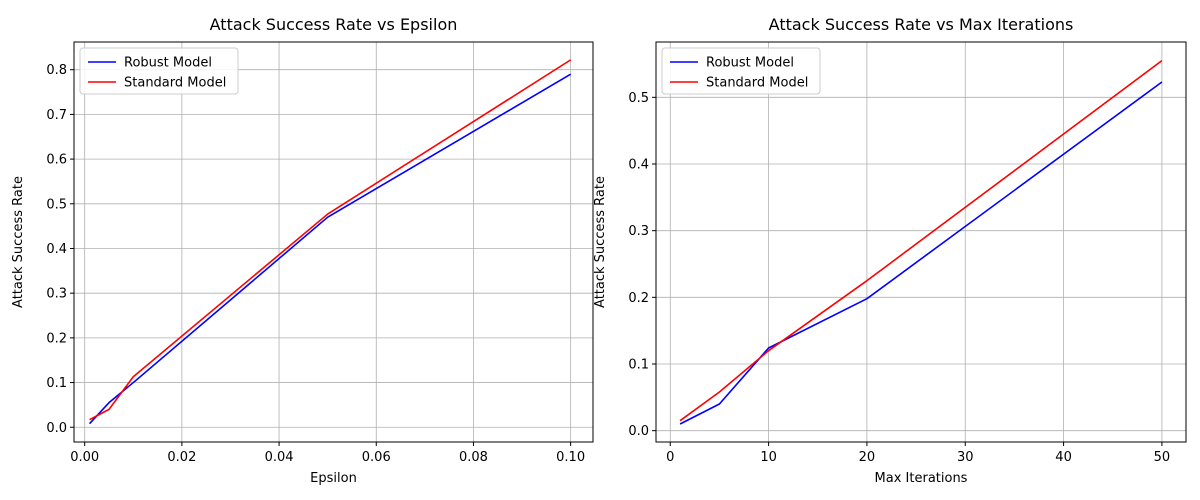 This screenshot has height=500, width=1200. I want to click on y-tick-label: 0.6, so click(56, 160).